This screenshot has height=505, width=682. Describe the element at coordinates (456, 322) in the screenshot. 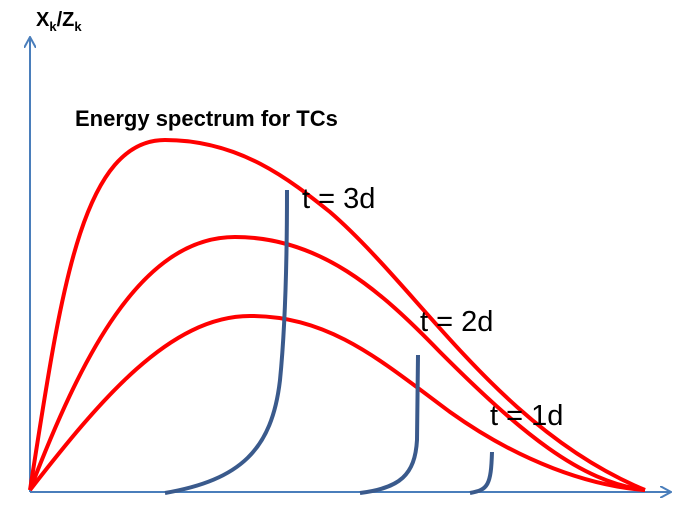

I see `curve-label: t = 2d` at that location.